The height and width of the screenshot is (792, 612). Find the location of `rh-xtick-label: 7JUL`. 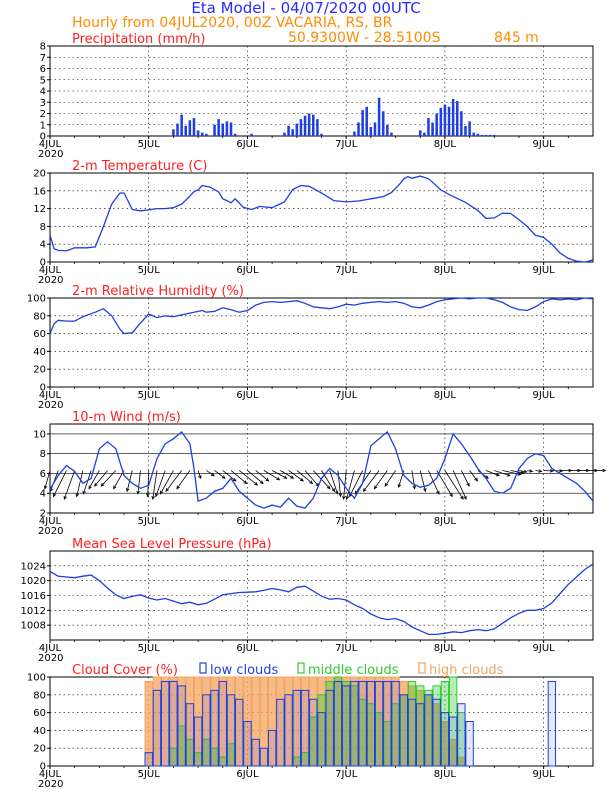

rh-xtick-label: 7JUL is located at coordinates (346, 395).